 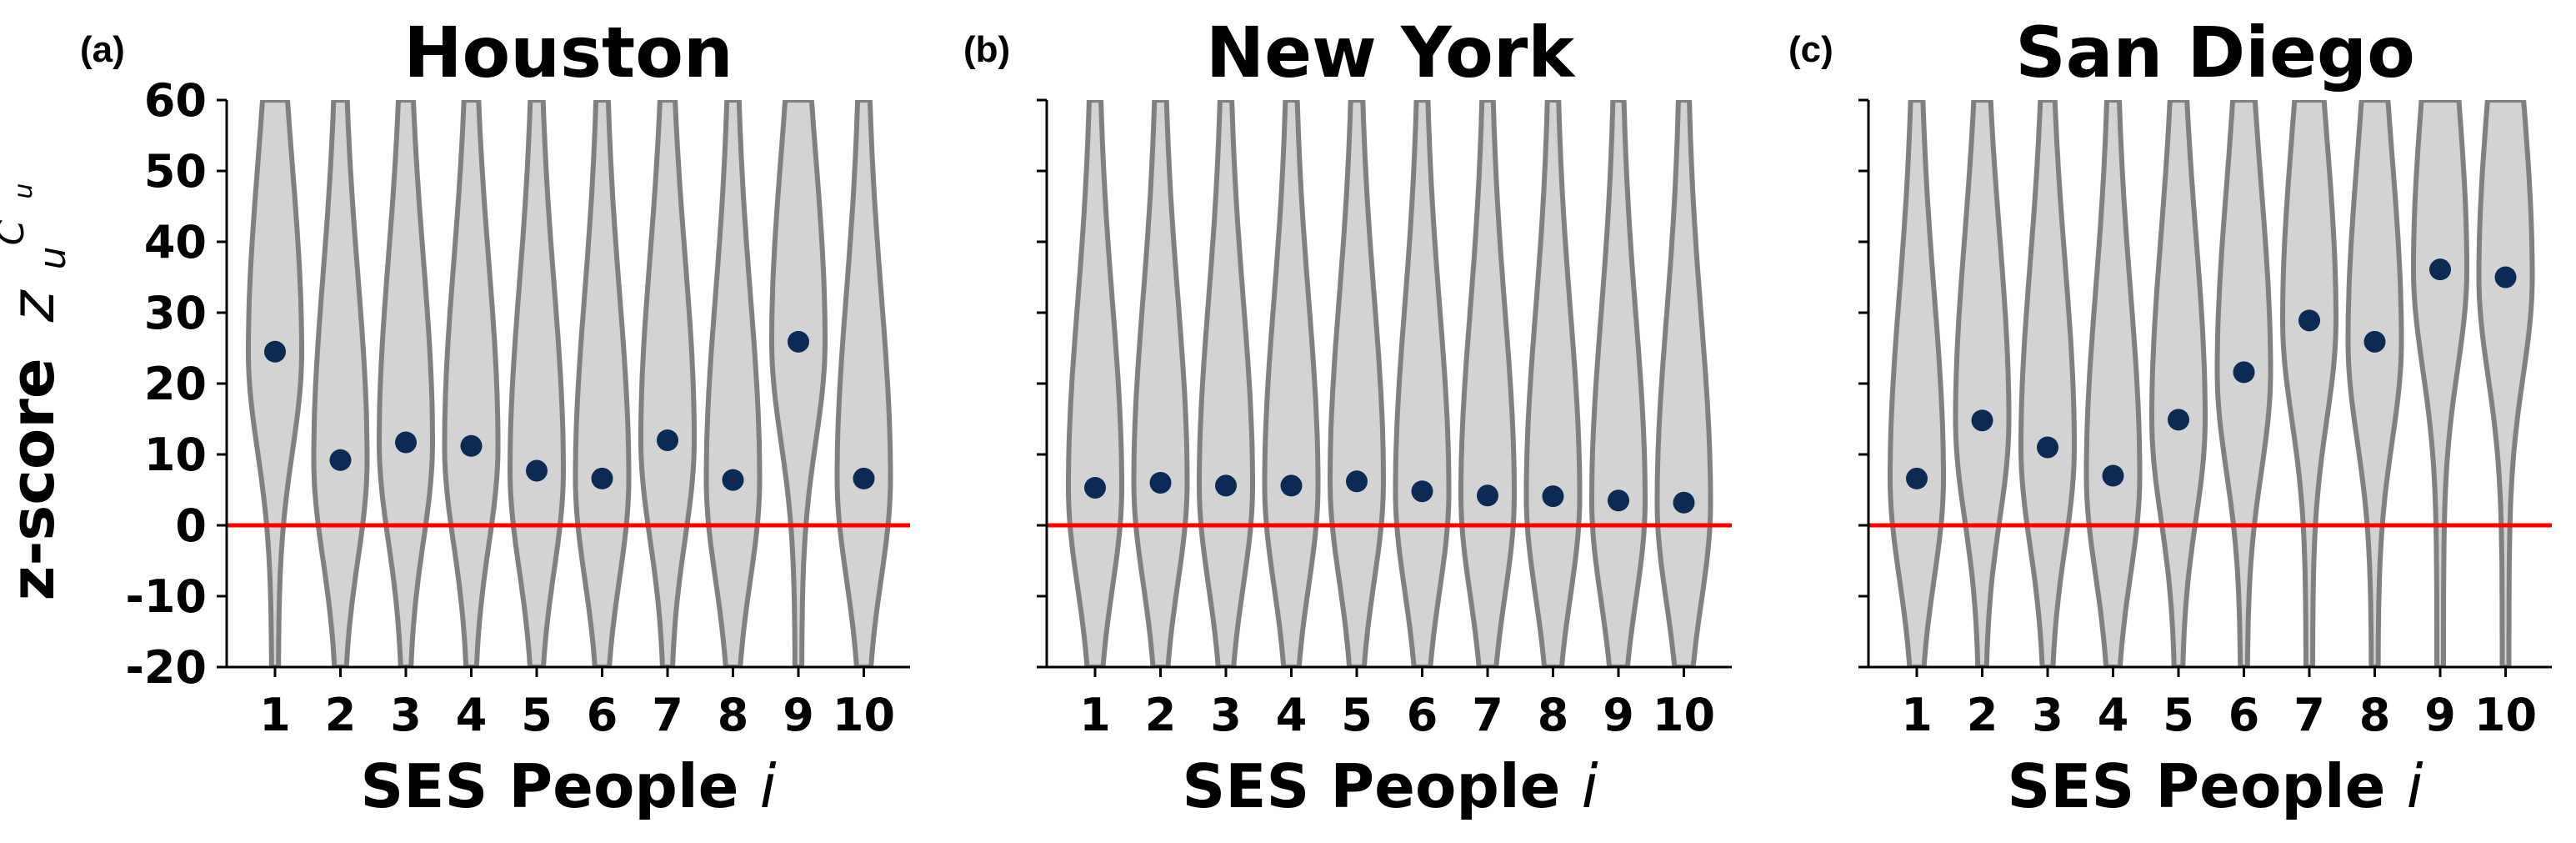 I want to click on y-tick-label: 0, so click(x=191, y=525).